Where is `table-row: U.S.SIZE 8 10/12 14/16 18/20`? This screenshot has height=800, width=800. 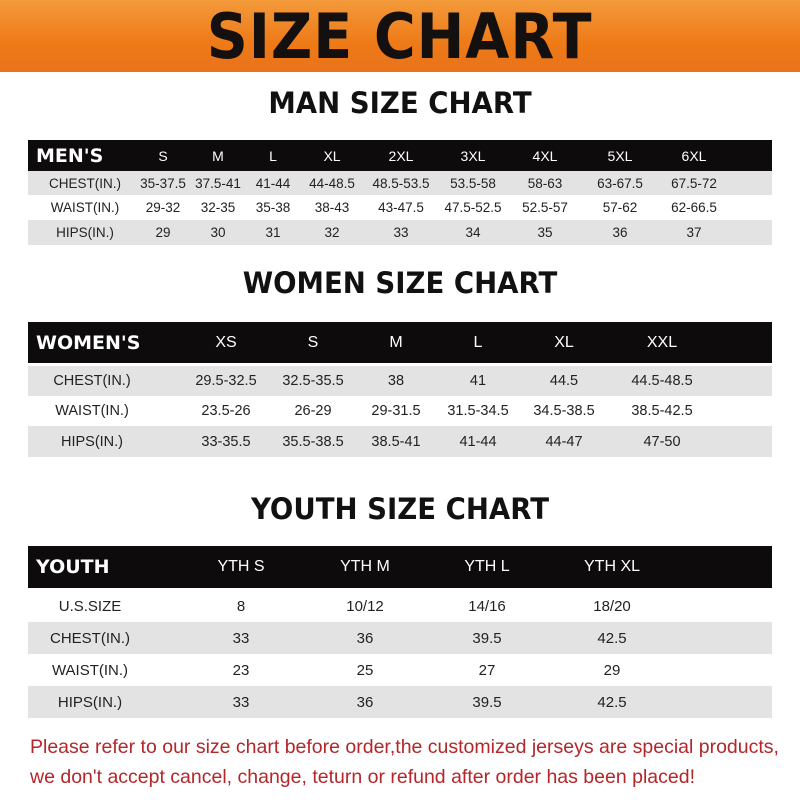
table-row: U.S.SIZE 8 10/12 14/16 18/20 is located at coordinates (400, 606).